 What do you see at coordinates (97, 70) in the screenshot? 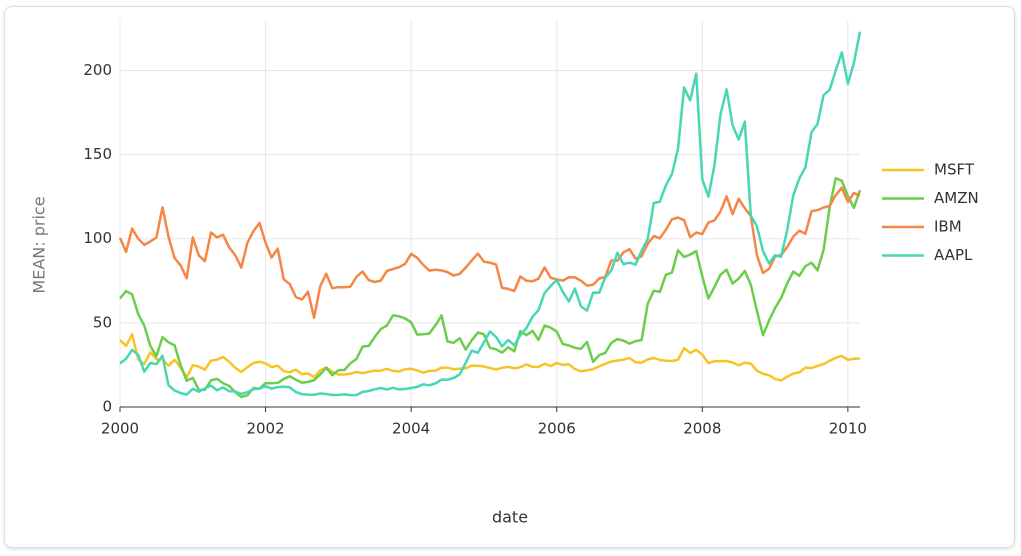
I see `y-tick-label: 200` at bounding box center [97, 70].